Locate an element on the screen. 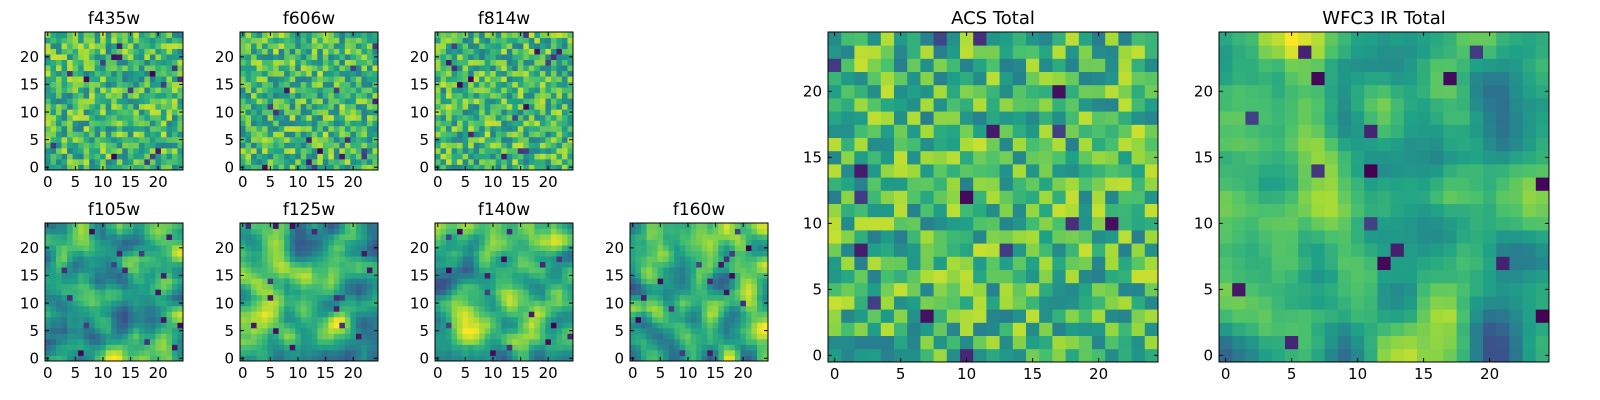 The width and height of the screenshot is (1600, 400). x-tick-label: 20 is located at coordinates (353, 182).